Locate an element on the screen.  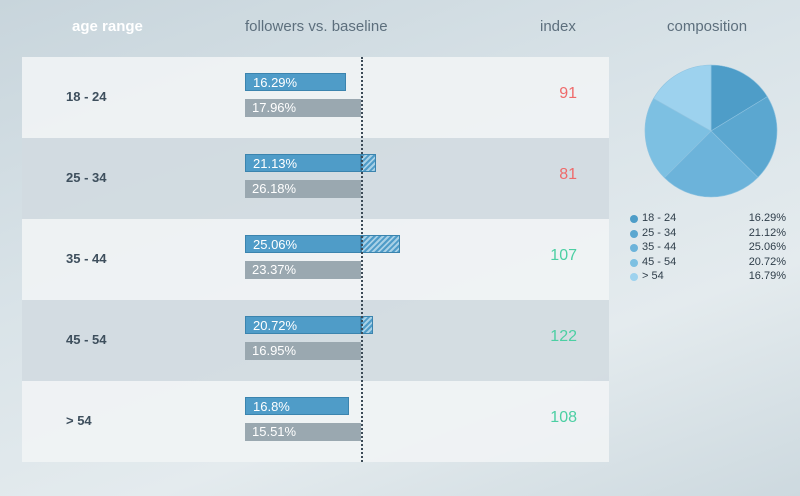
legend-item: 35 - 44 25.06% is located at coordinates (707, 248).